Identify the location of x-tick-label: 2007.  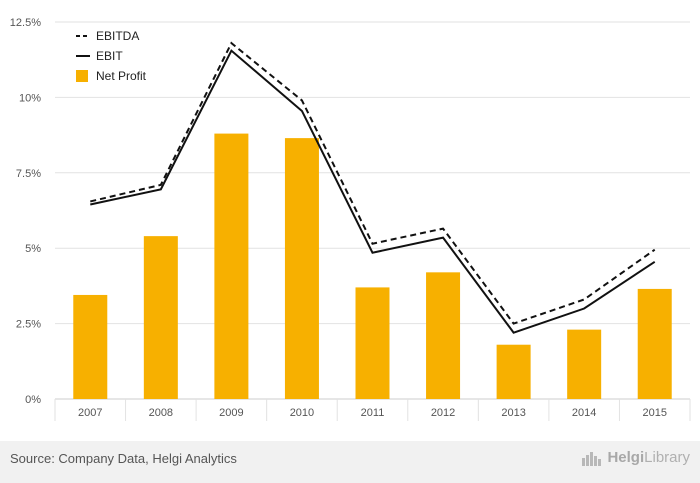
(90, 413).